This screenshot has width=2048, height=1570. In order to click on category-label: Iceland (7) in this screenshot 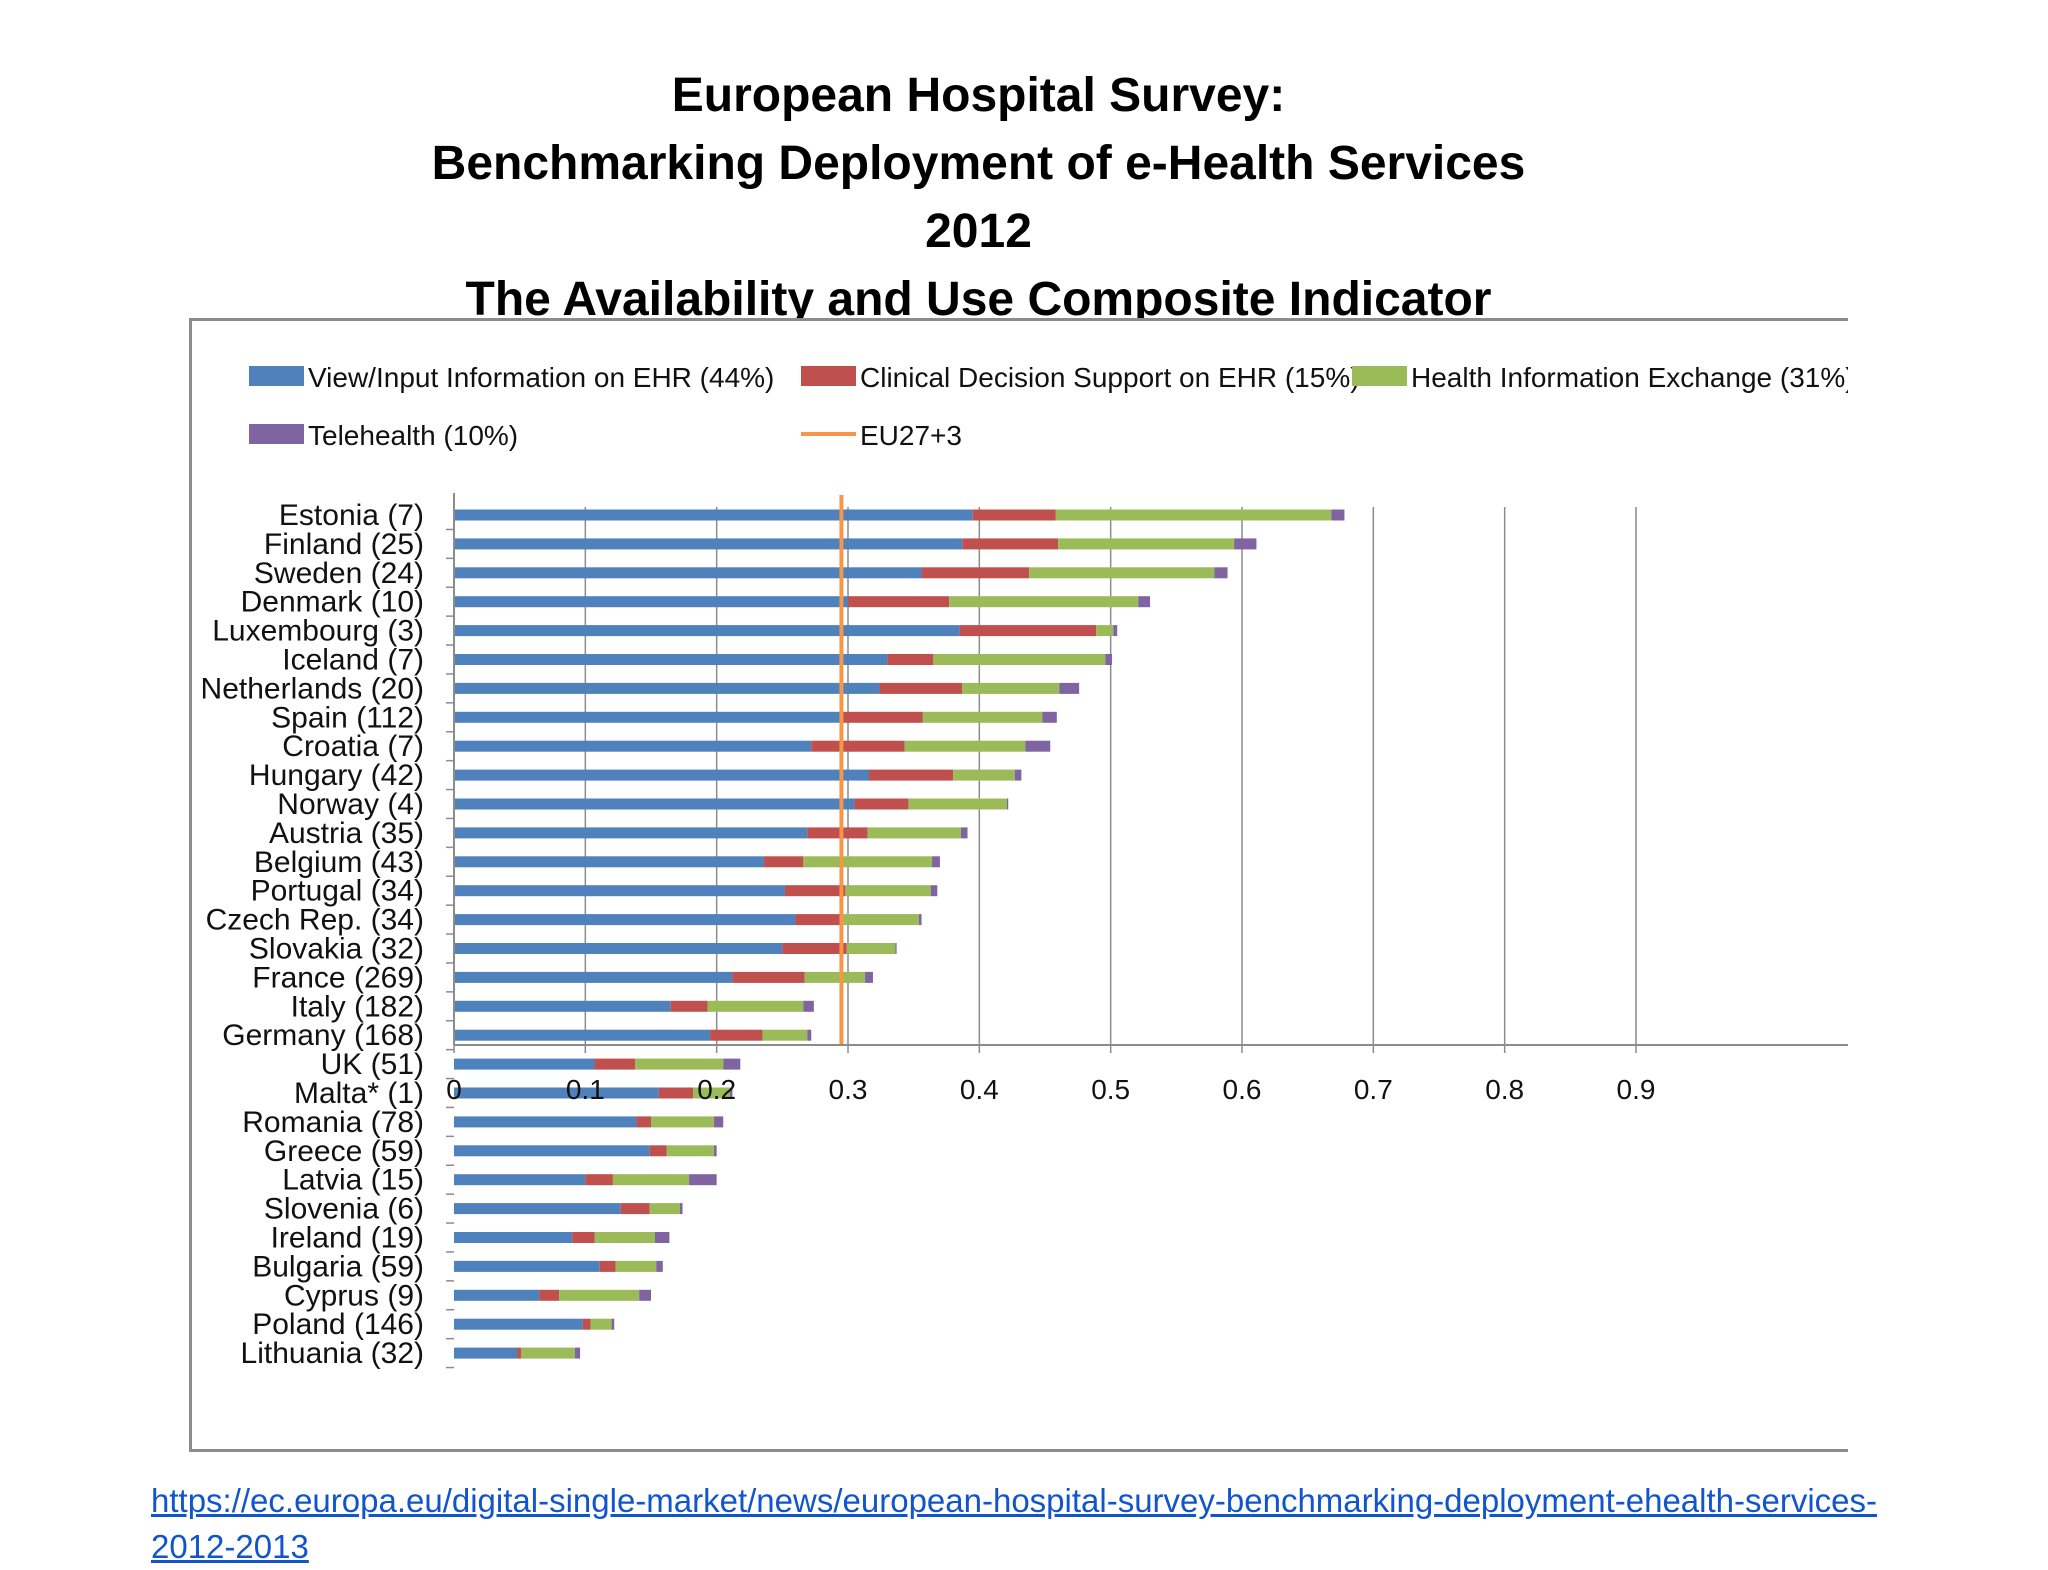, I will do `click(353, 660)`.